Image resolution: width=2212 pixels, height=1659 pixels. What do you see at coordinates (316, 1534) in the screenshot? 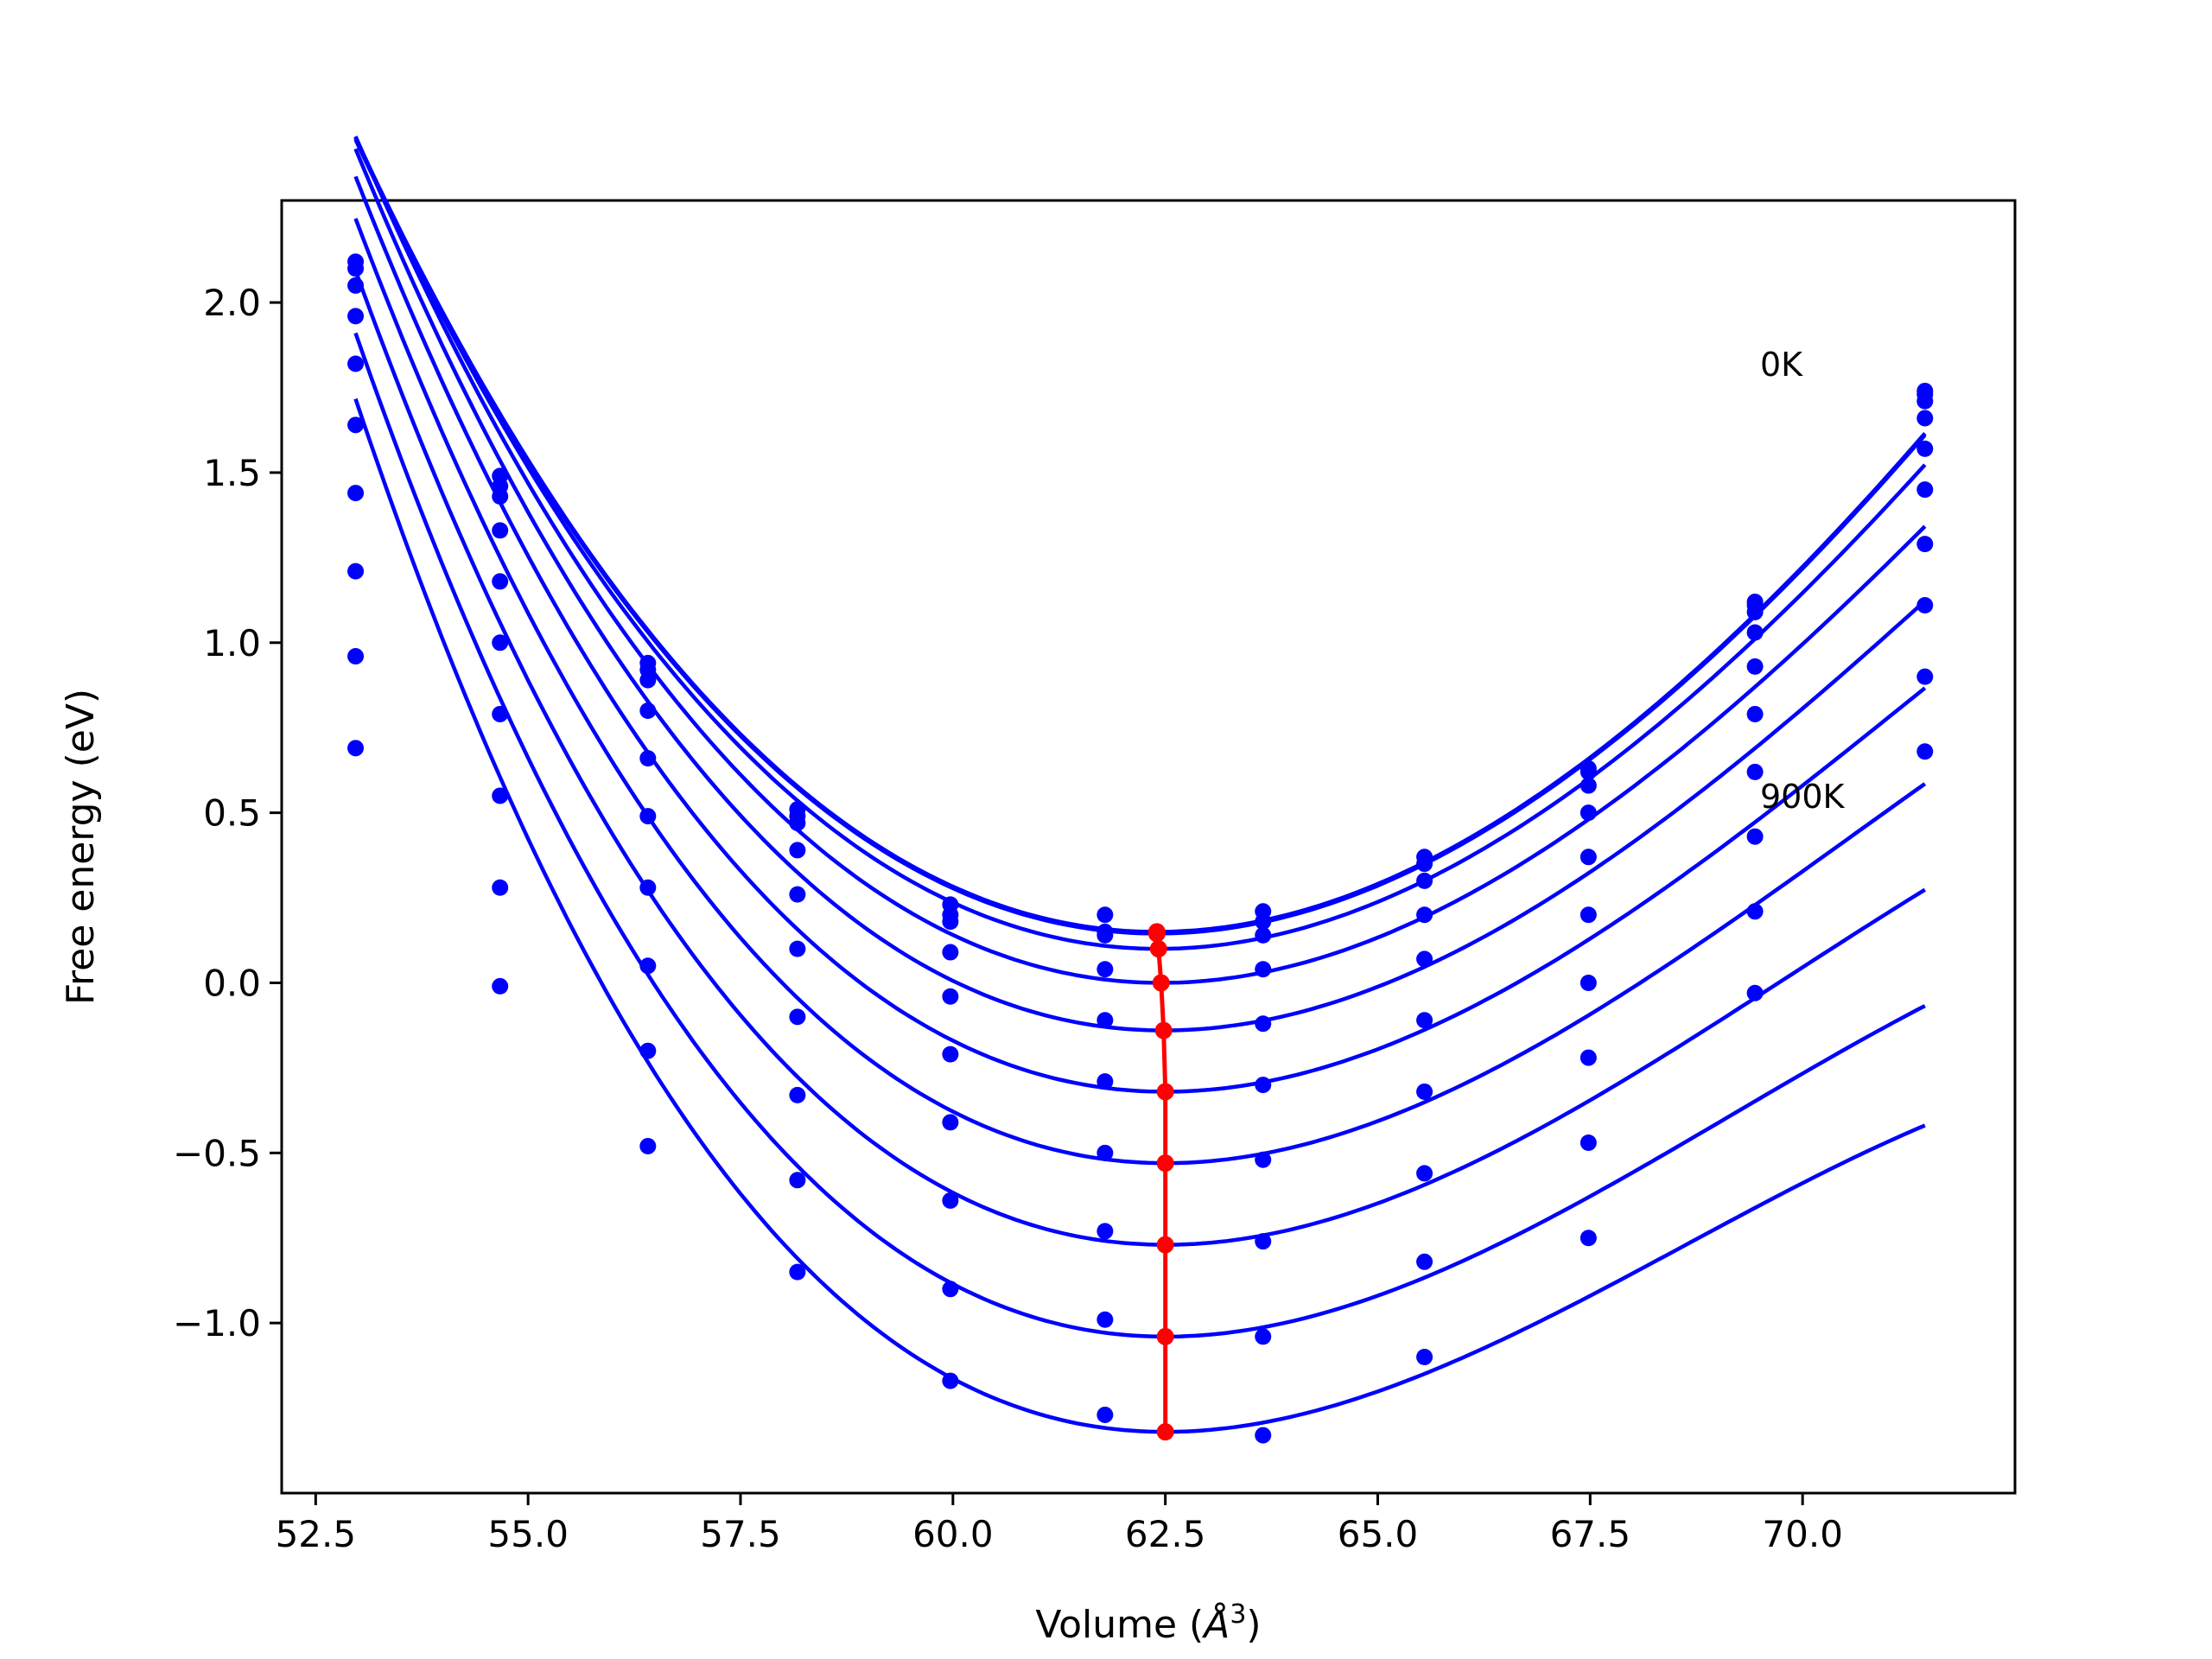
I see `x-tick-label: 52.5` at bounding box center [316, 1534].